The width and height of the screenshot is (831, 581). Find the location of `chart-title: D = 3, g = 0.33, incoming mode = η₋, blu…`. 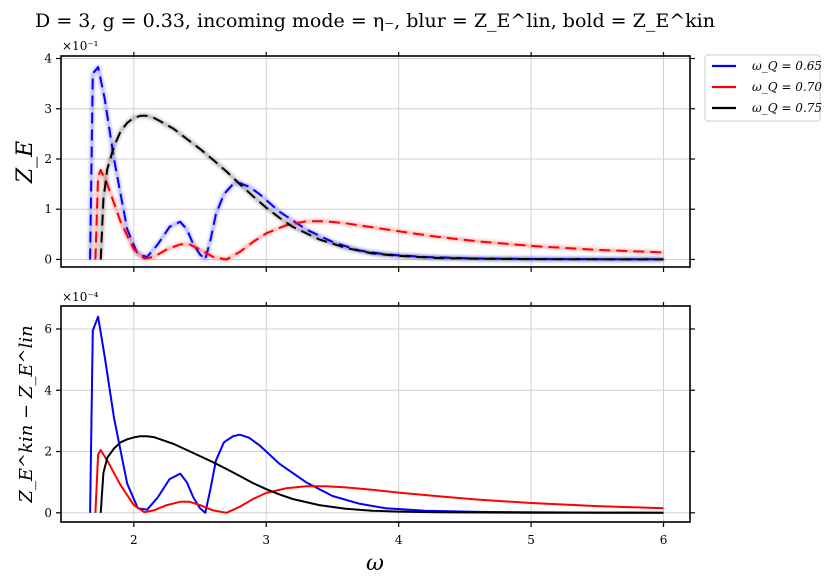

chart-title: D = 3, g = 0.33, incoming mode = η₋, blu… is located at coordinates (375, 21).